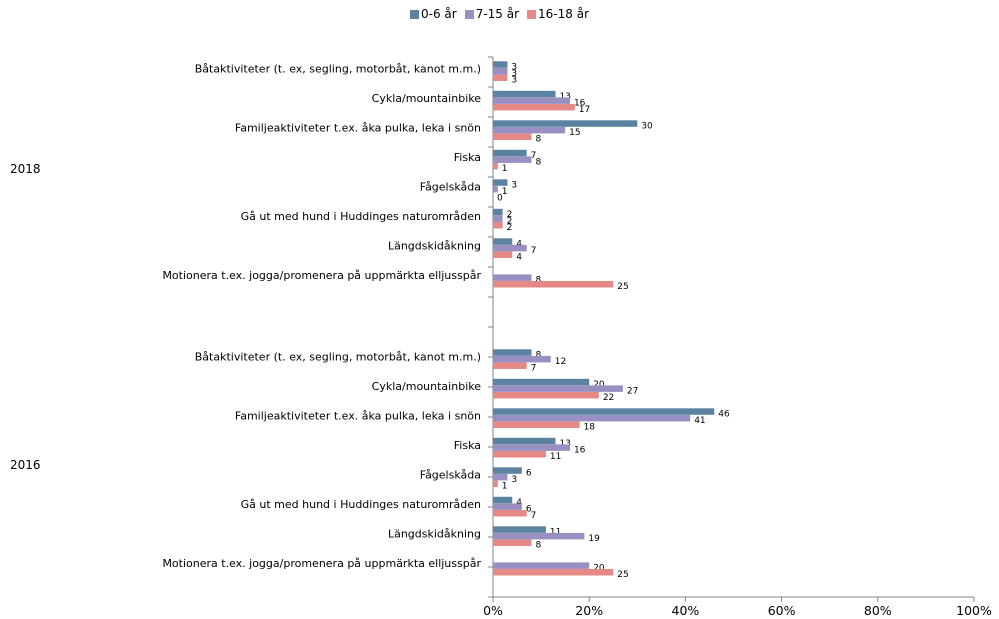 The height and width of the screenshot is (619, 999). What do you see at coordinates (632, 391) in the screenshot?
I see `data-label: 27` at bounding box center [632, 391].